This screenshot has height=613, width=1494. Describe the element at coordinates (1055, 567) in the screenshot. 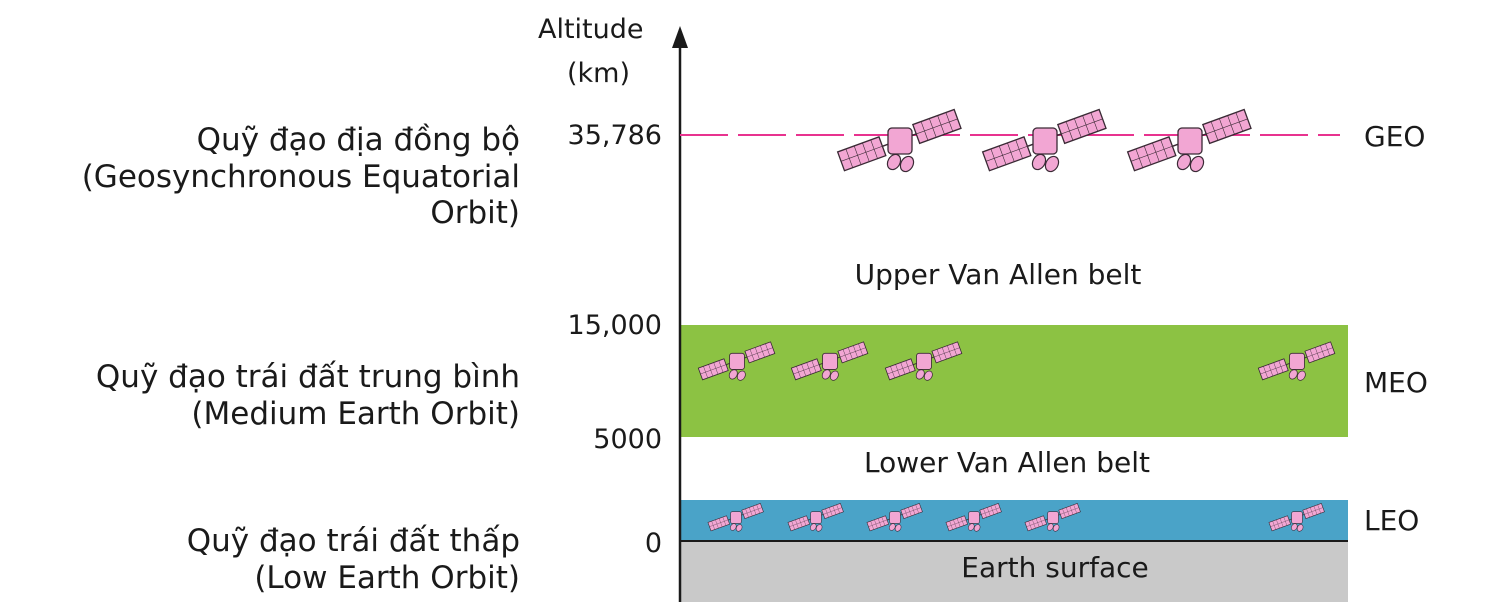

I see `earth-surface-label: Earth surface` at that location.